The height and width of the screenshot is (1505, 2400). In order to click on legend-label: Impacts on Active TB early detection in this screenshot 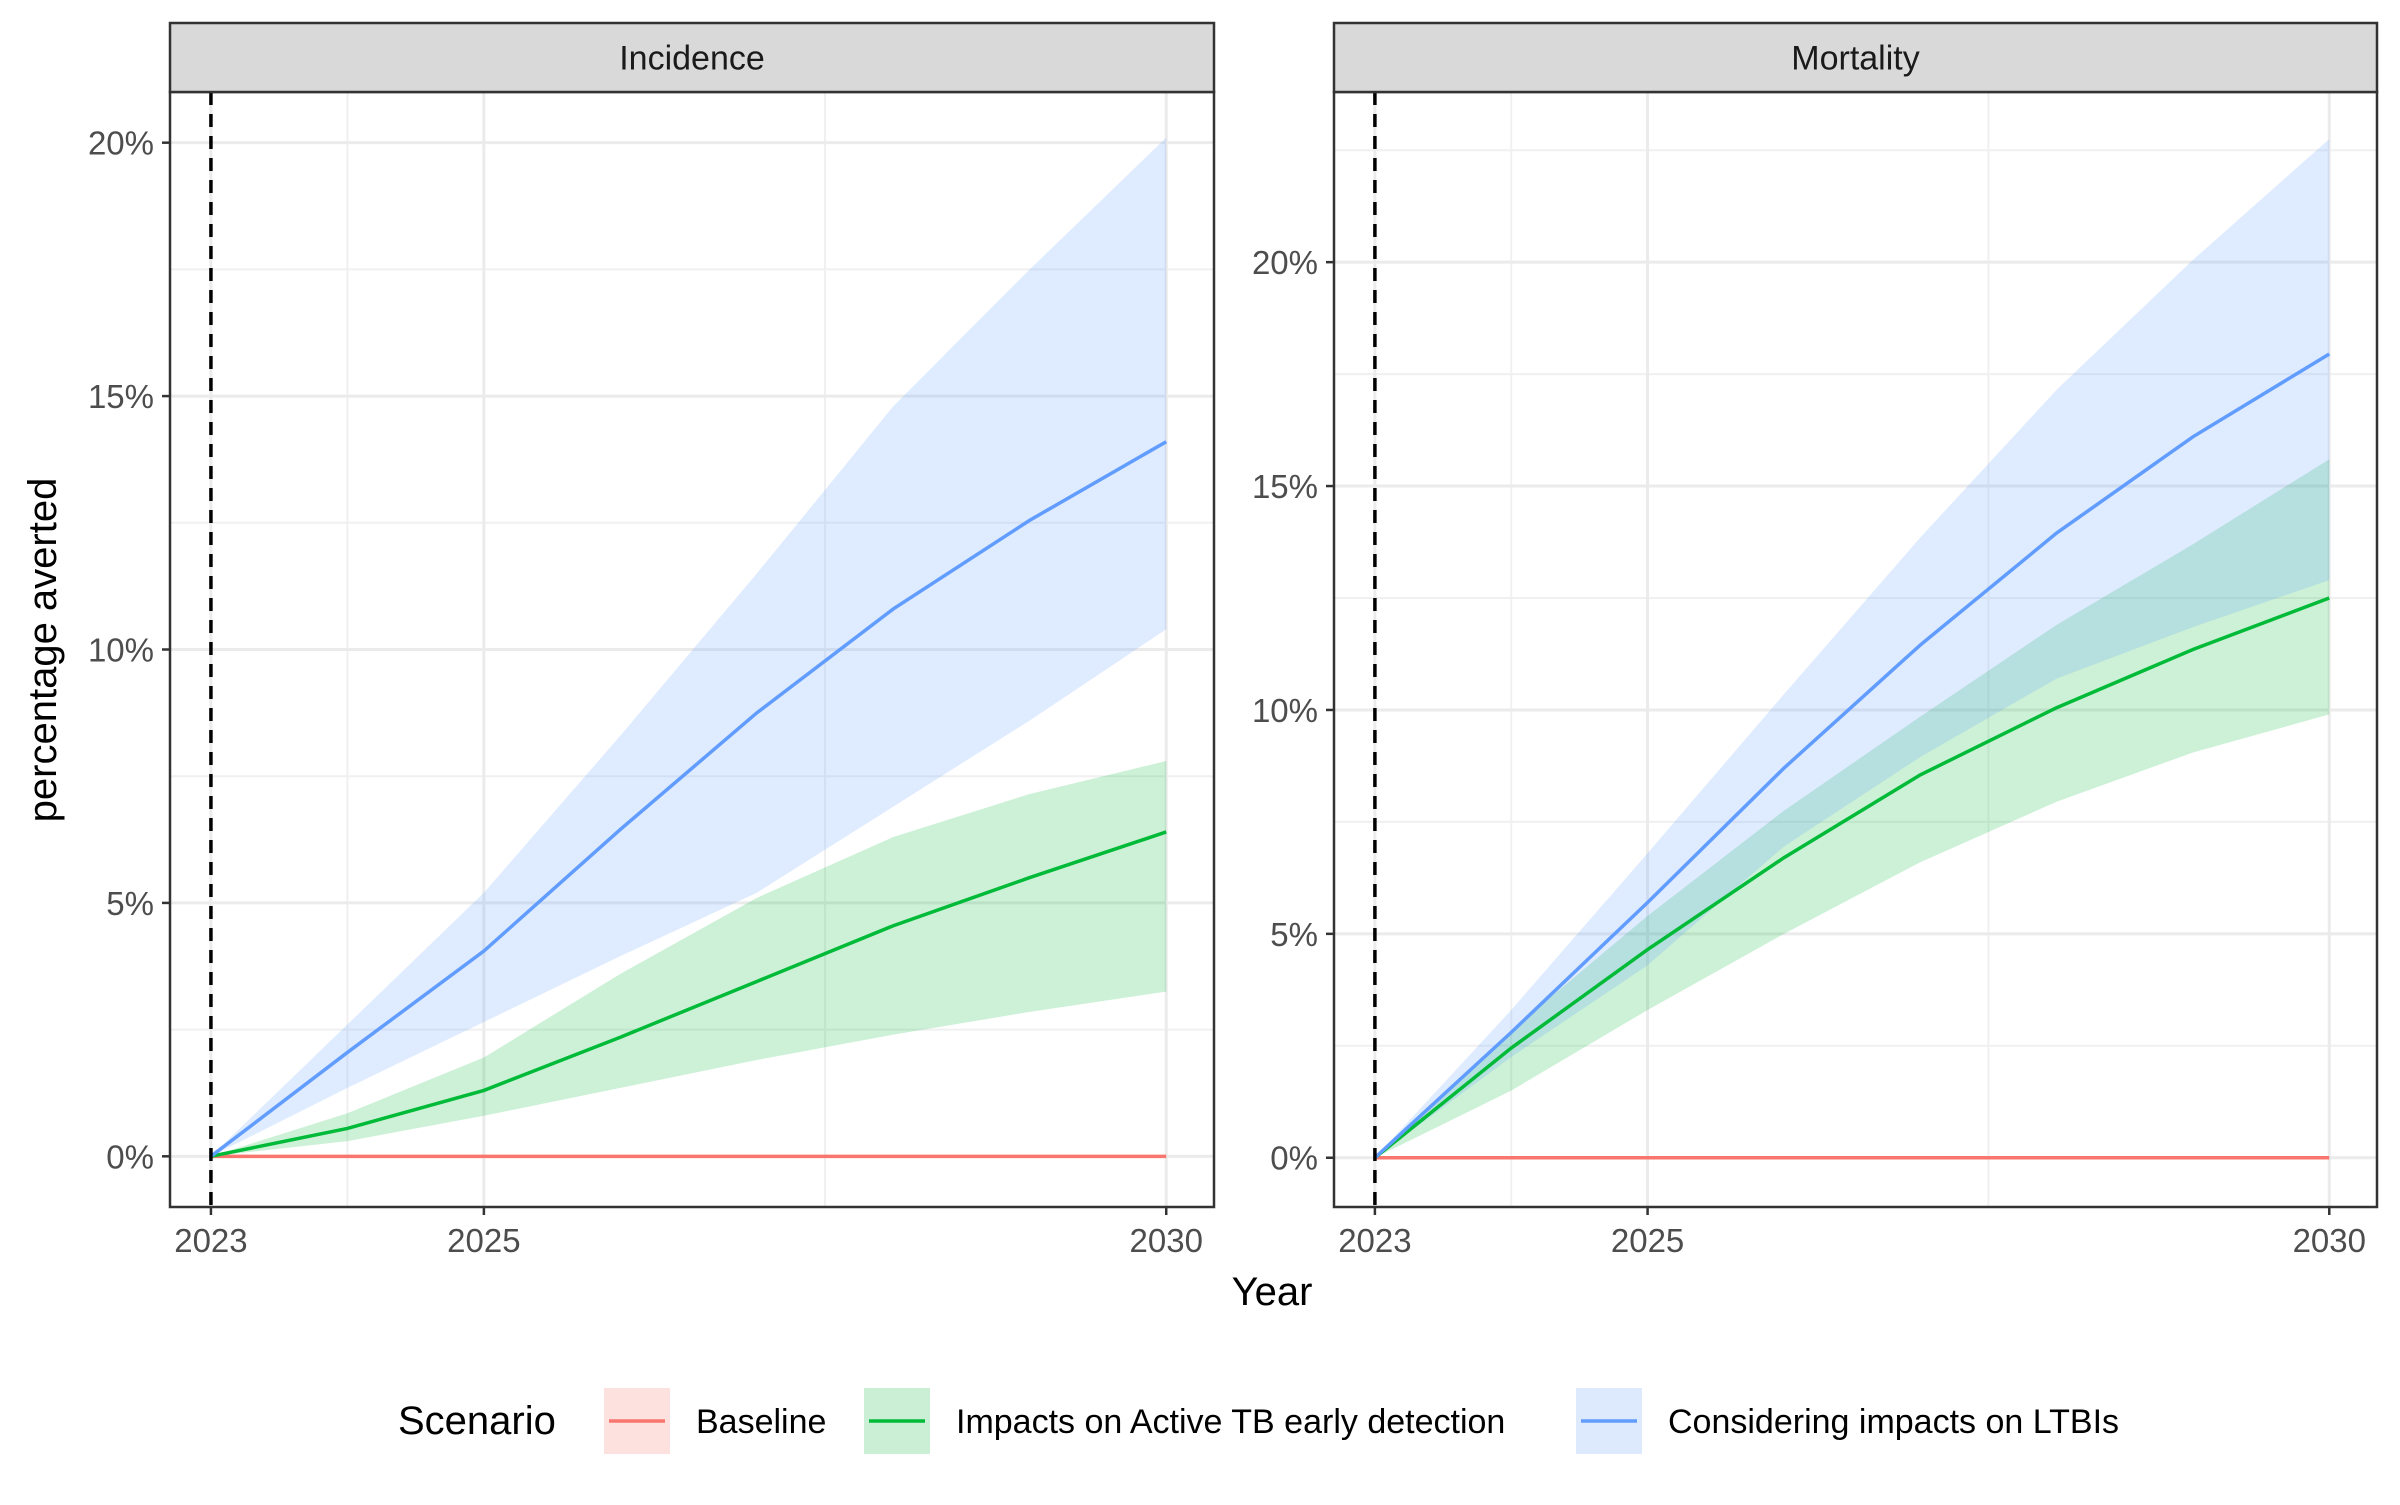, I will do `click(1230, 1422)`.